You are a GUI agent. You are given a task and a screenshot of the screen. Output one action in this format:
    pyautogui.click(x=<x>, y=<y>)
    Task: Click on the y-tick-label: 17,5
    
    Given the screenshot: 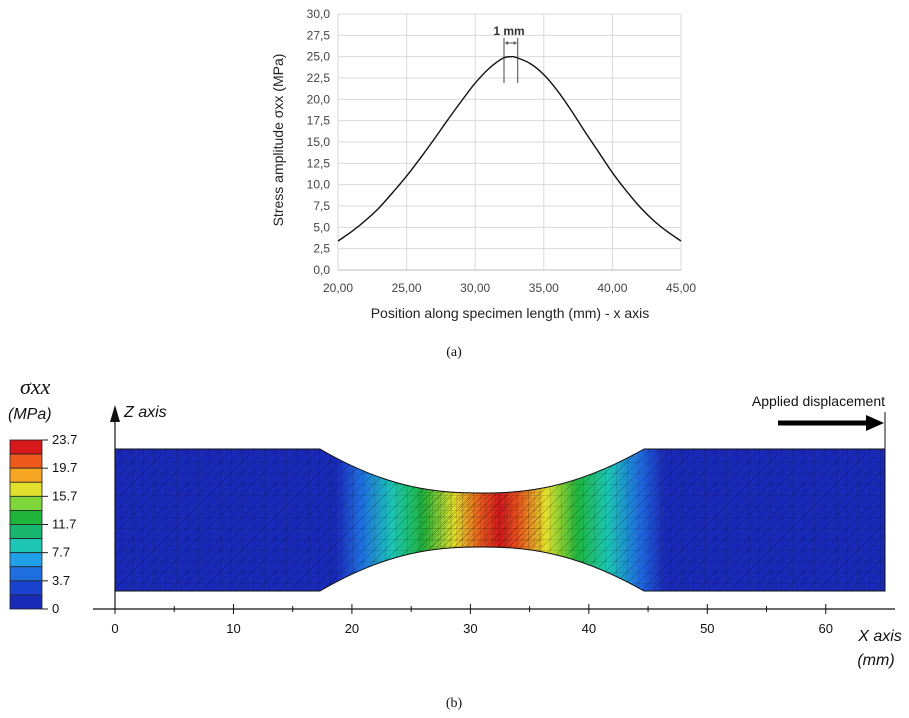 What is the action you would take?
    pyautogui.click(x=319, y=121)
    